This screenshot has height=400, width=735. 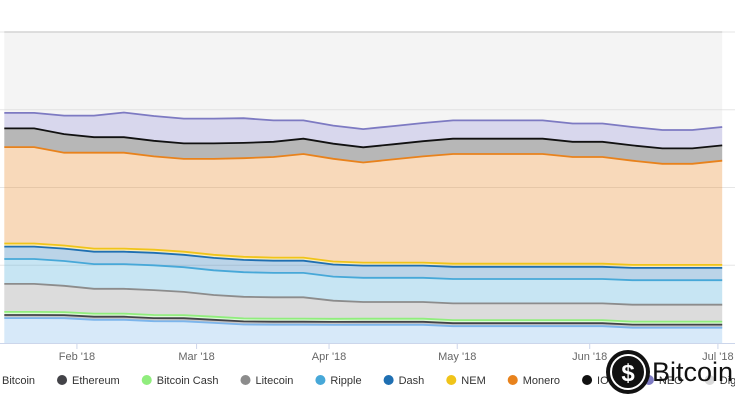 I want to click on line-ethereum, so click(x=363, y=320).